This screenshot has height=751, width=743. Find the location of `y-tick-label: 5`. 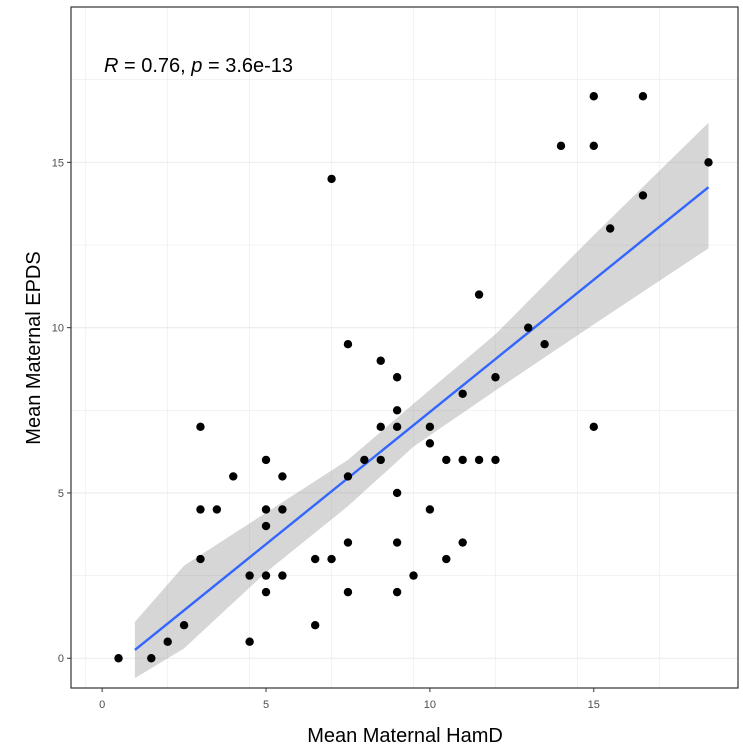

y-tick-label: 5 is located at coordinates (61, 494).